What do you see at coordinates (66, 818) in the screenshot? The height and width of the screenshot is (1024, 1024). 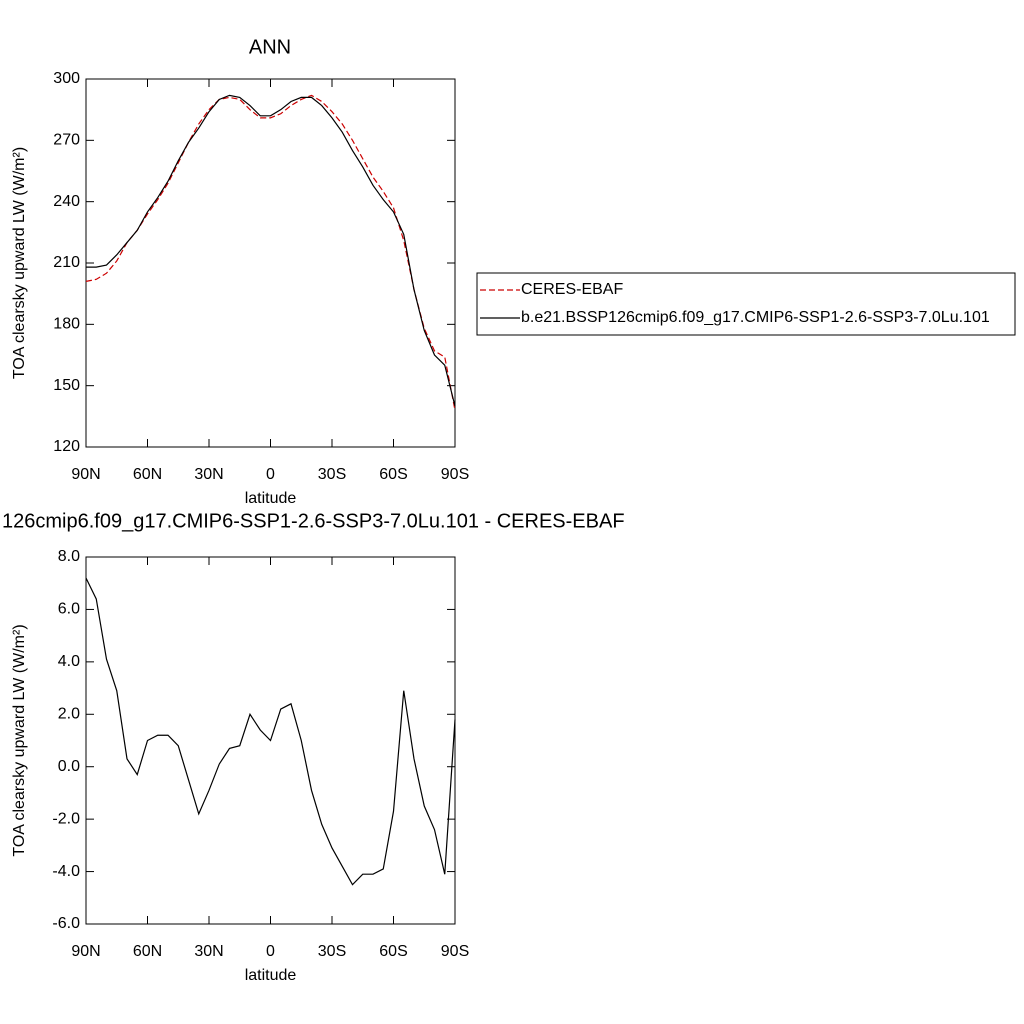 I see `y-tick-label: -2.0` at bounding box center [66, 818].